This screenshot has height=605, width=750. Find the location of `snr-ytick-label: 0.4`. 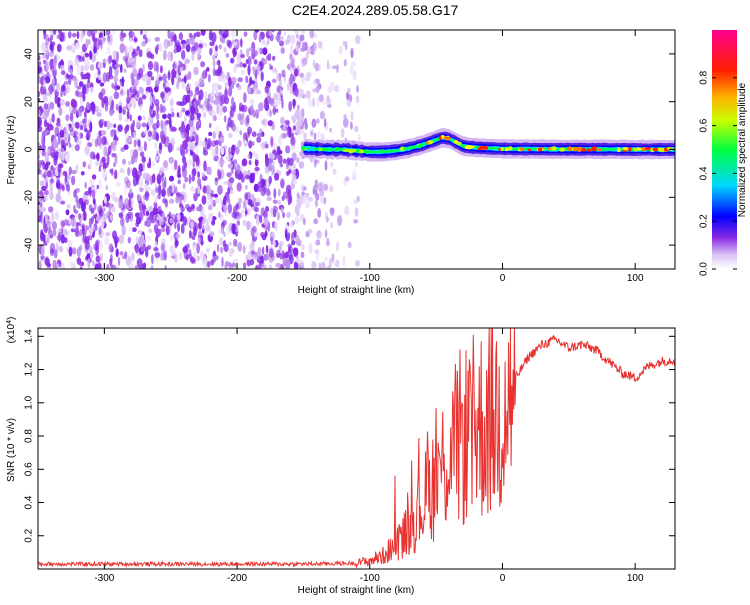

snr-ytick-label: 0.4 is located at coordinates (29, 502).